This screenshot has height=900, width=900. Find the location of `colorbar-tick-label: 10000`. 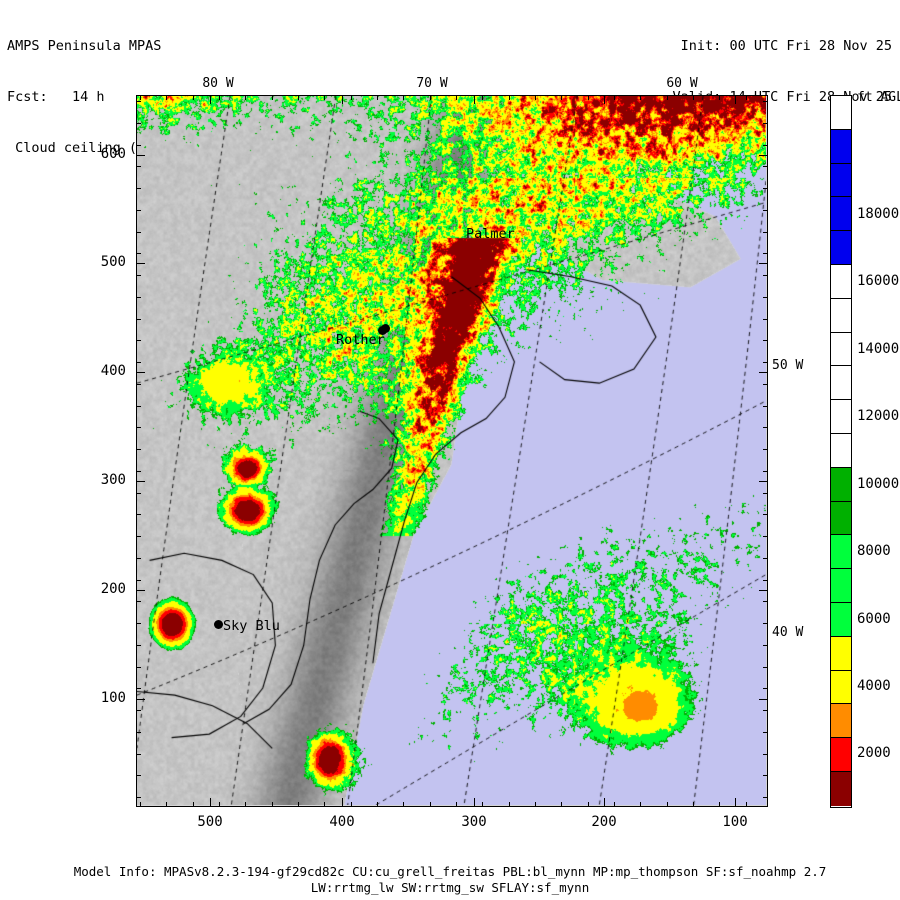

colorbar-tick-label: 10000 is located at coordinates (878, 484).